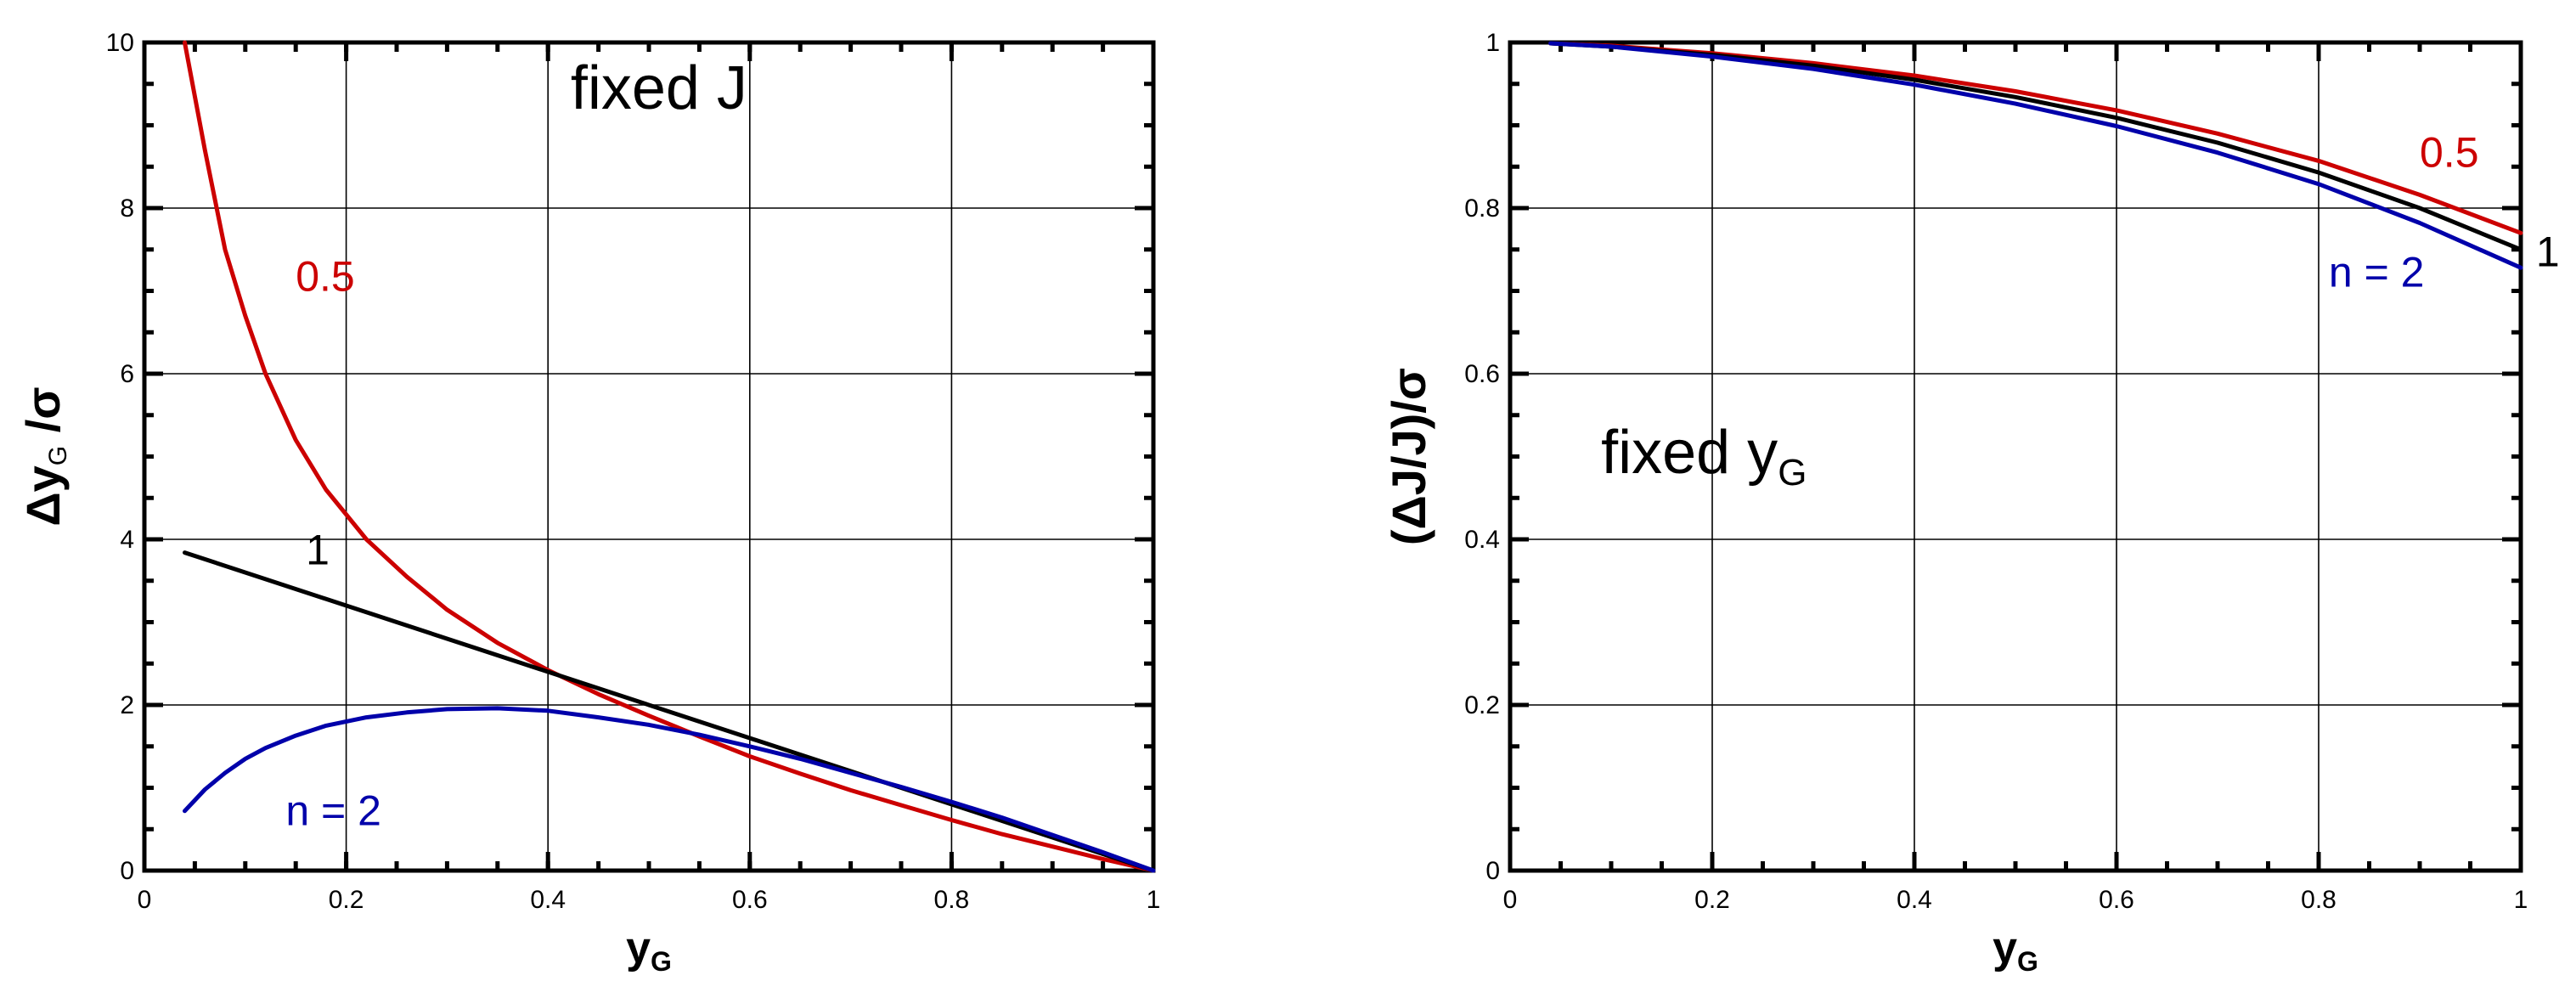  I want to click on y-axis-title: (ΔJ/J)/σ, so click(1408, 456).